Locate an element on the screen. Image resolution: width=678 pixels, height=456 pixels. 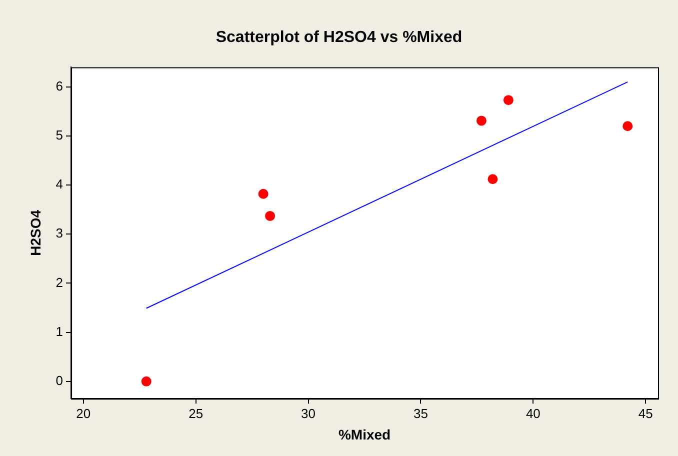
x-tick-label: 30 is located at coordinates (308, 413).